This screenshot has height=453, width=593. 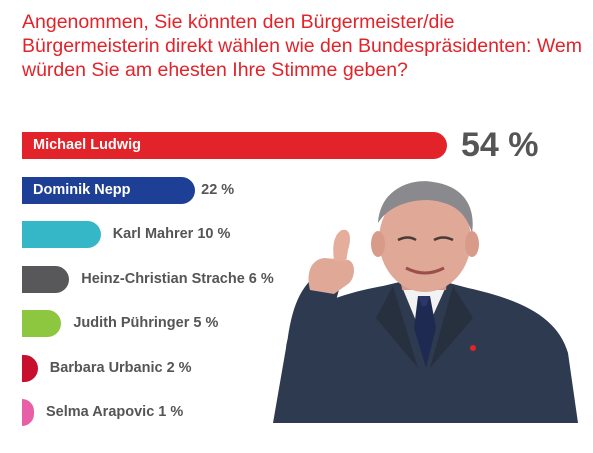 What do you see at coordinates (146, 323) in the screenshot?
I see `bar-label-4: Judith Pühringer 5 %` at bounding box center [146, 323].